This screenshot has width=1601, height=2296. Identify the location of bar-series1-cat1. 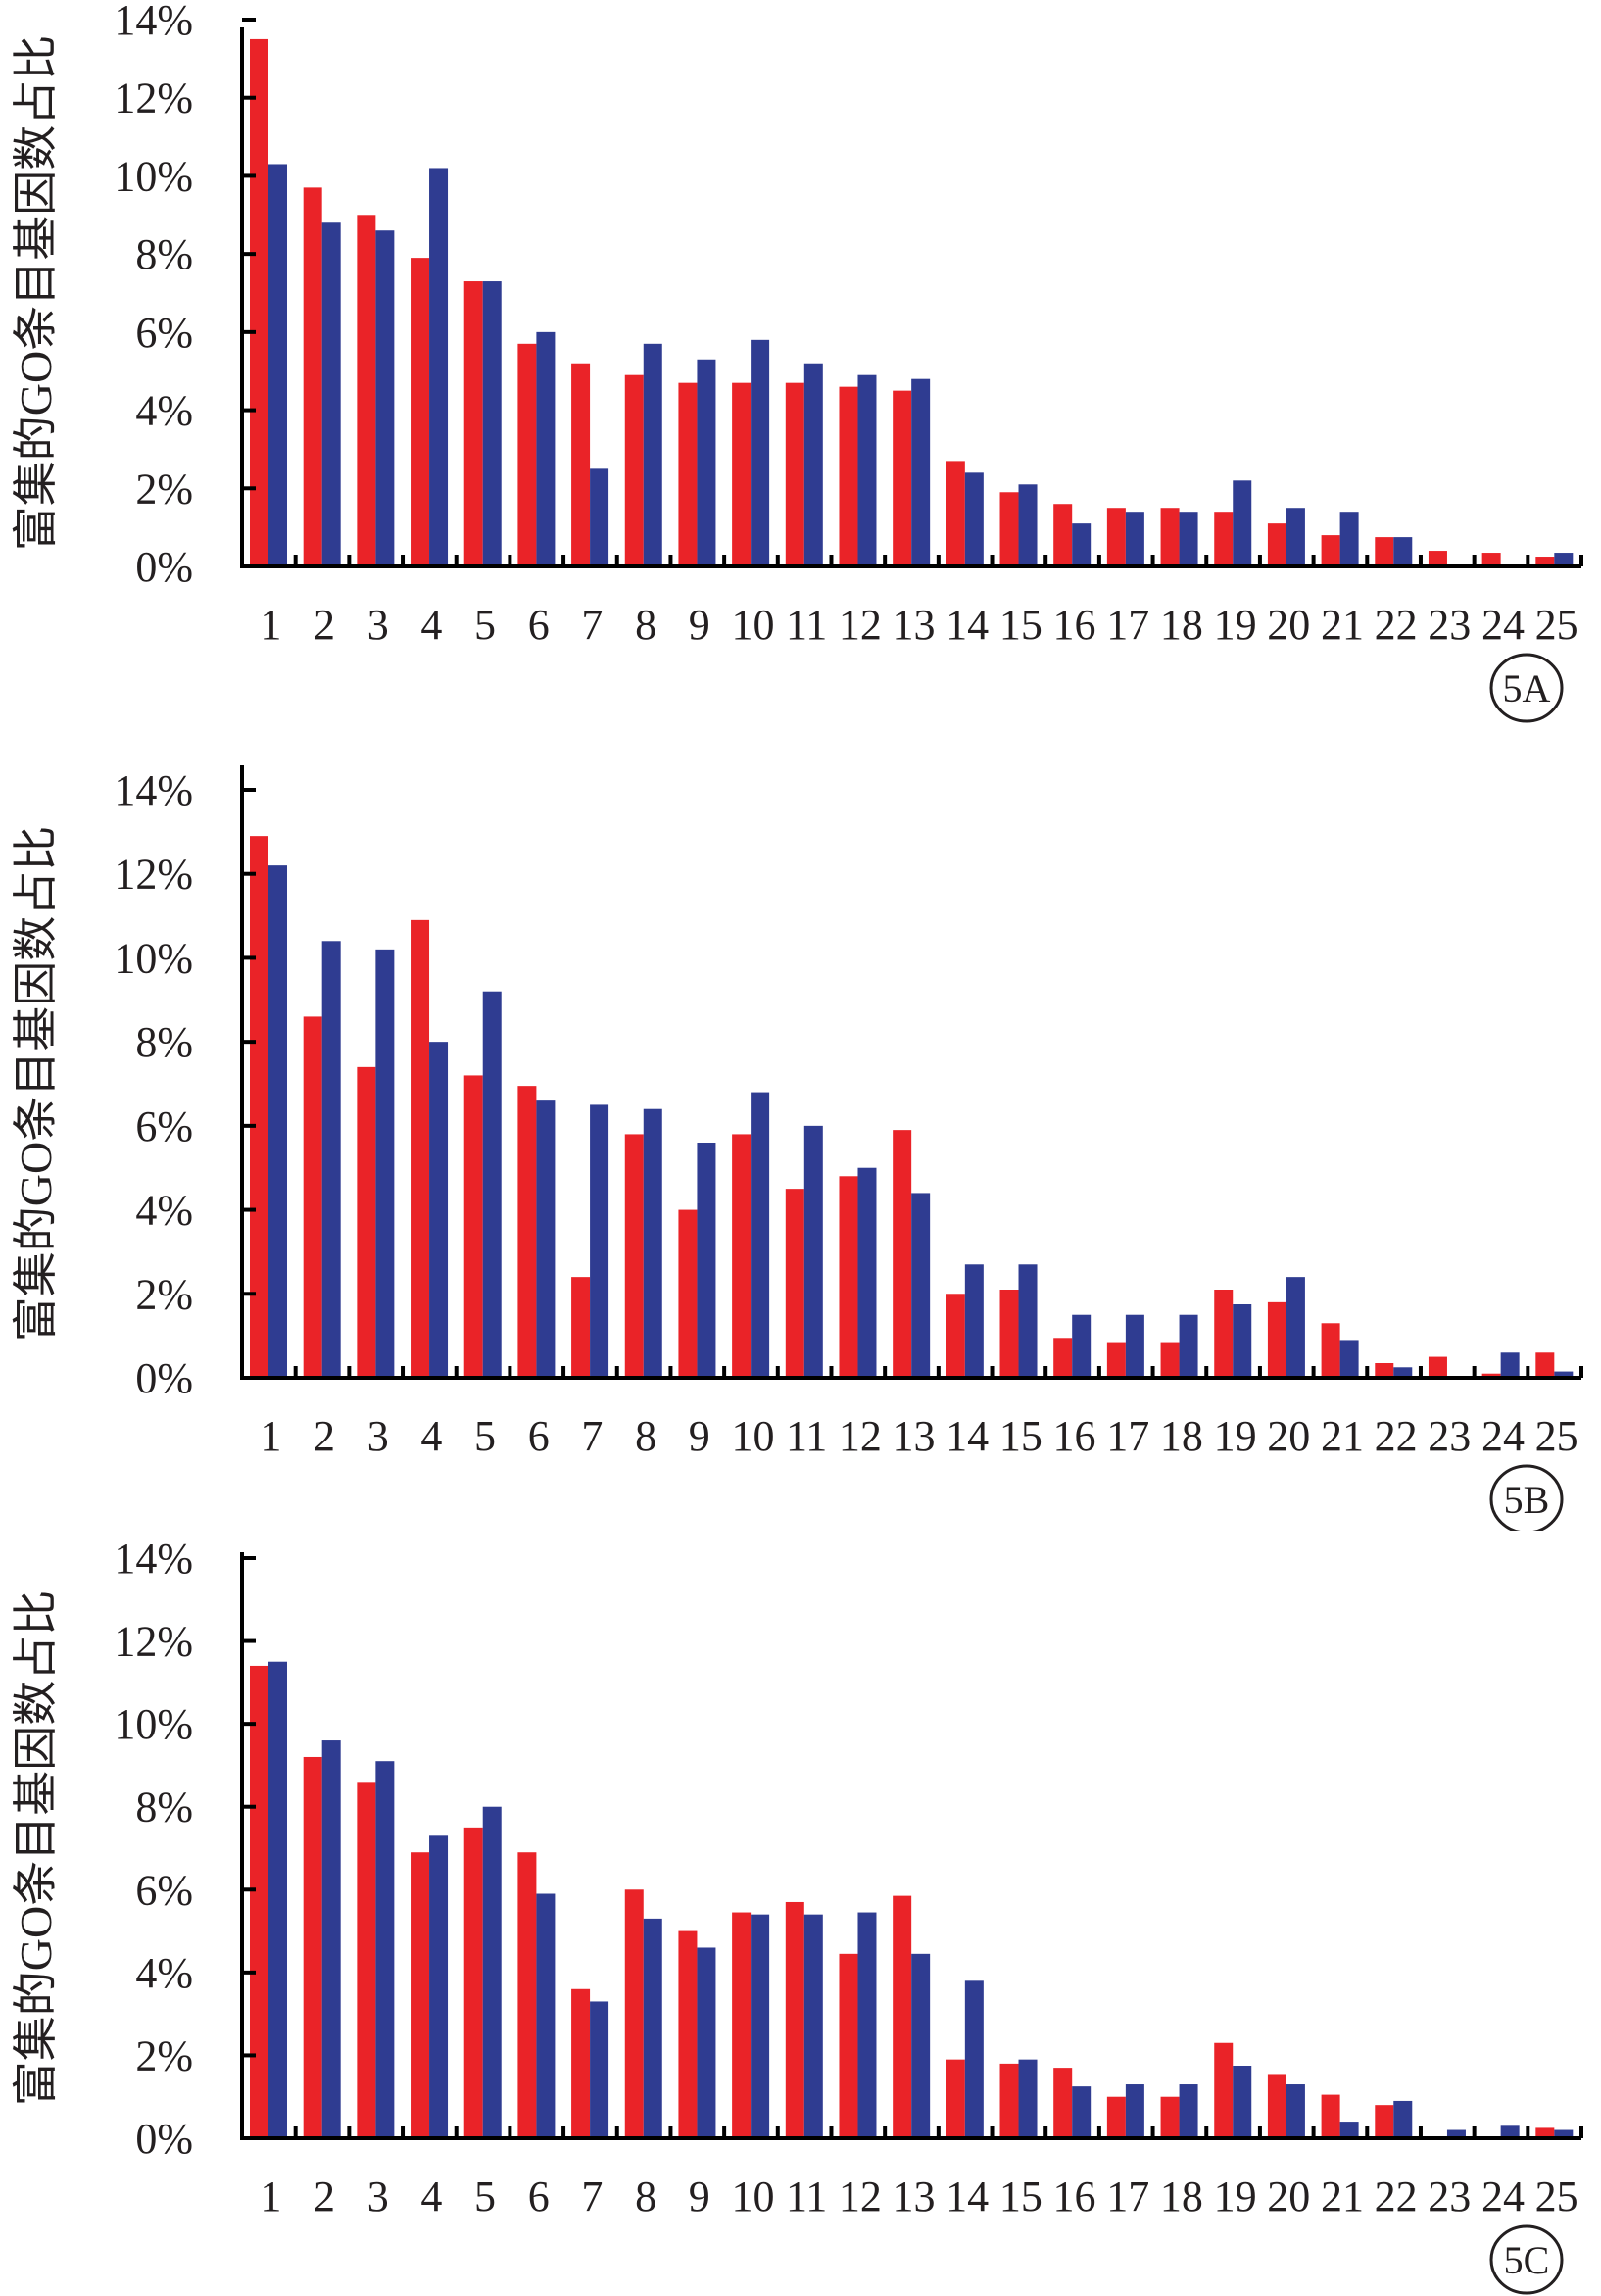
(259, 1107).